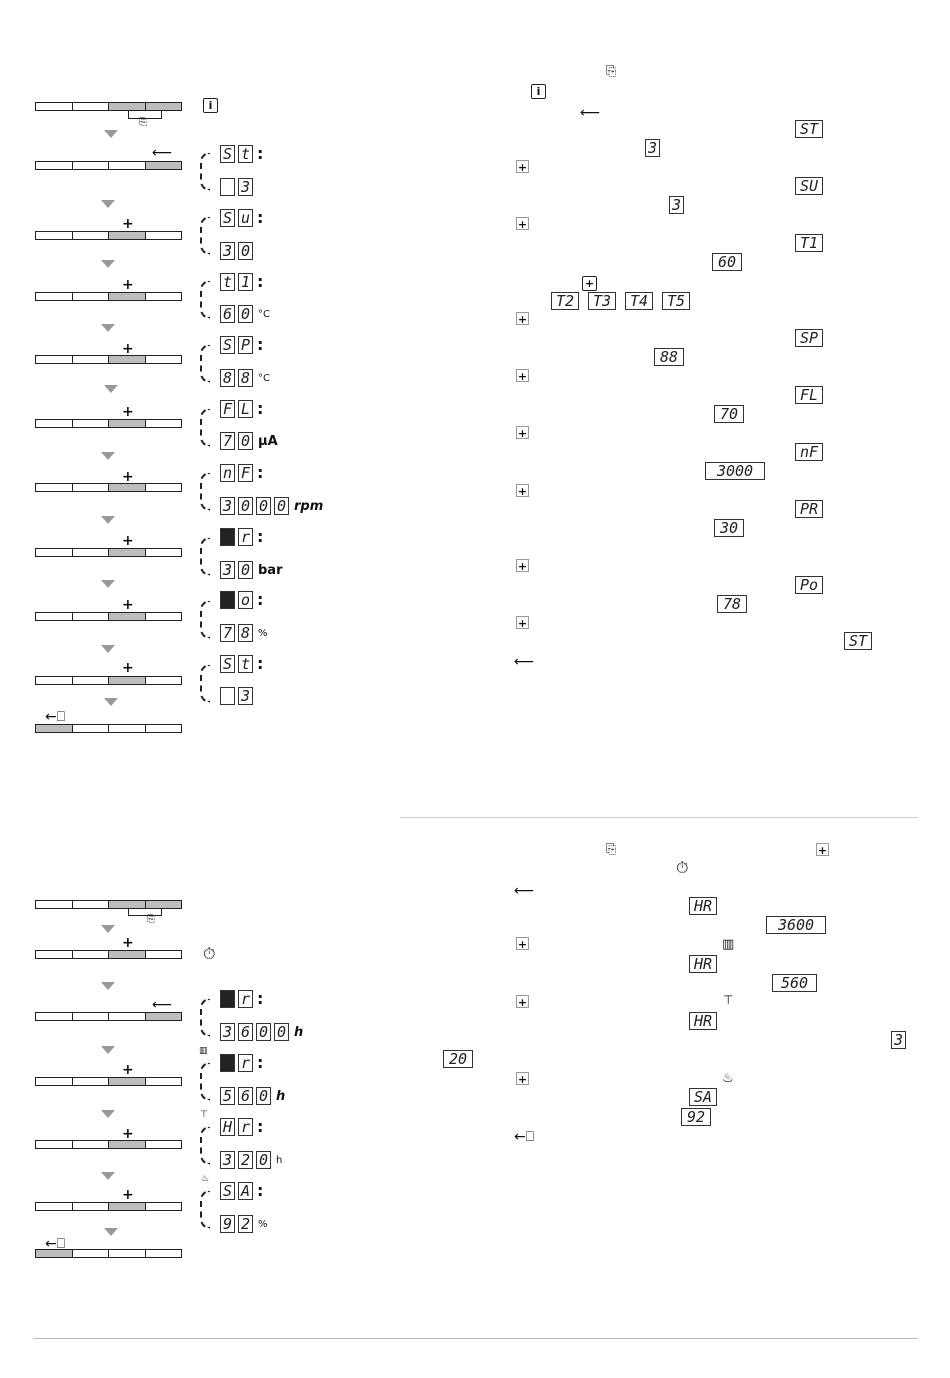 The height and width of the screenshot is (1378, 950). Describe the element at coordinates (810, 585) in the screenshot. I see `ref-code: Po` at that location.